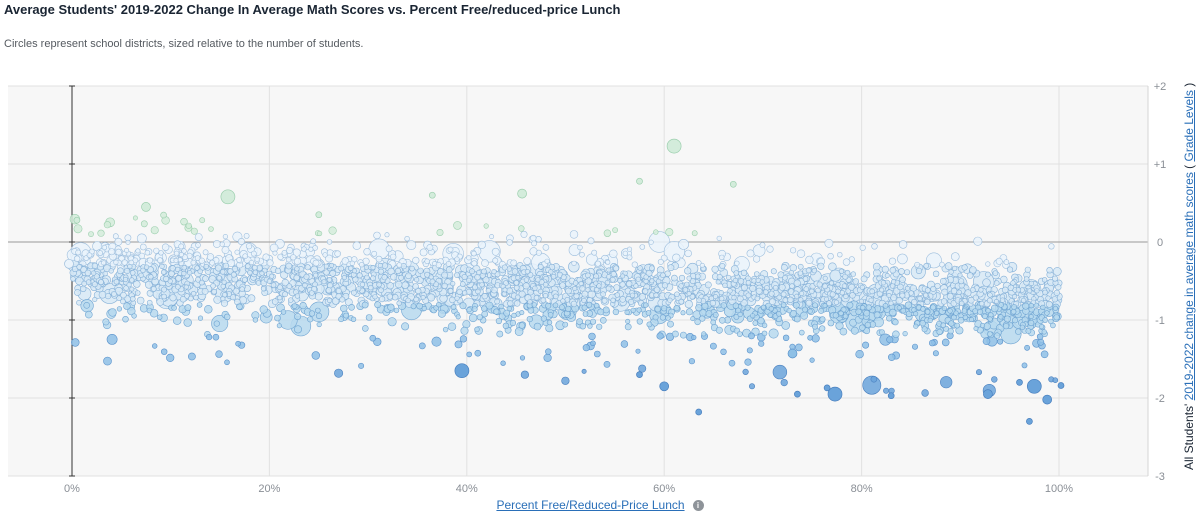 The height and width of the screenshot is (517, 1200). What do you see at coordinates (467, 489) in the screenshot?
I see `x-tick-label: 40%` at bounding box center [467, 489].